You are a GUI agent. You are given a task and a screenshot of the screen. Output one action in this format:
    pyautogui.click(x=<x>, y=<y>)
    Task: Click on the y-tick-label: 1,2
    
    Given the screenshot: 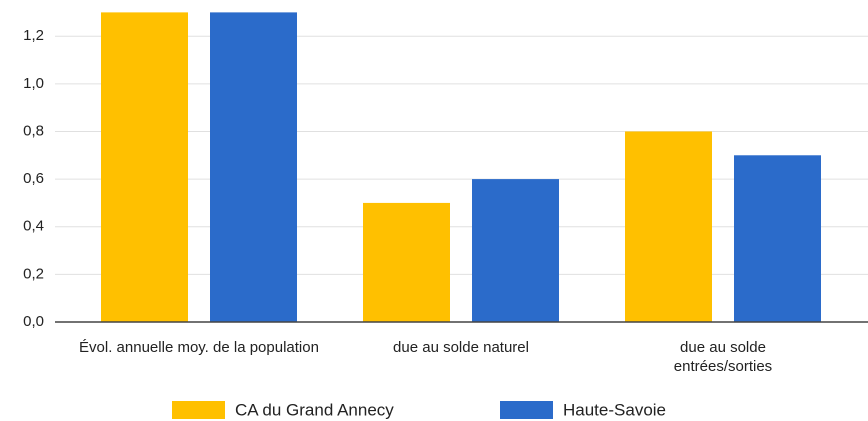 What is the action you would take?
    pyautogui.click(x=33, y=35)
    